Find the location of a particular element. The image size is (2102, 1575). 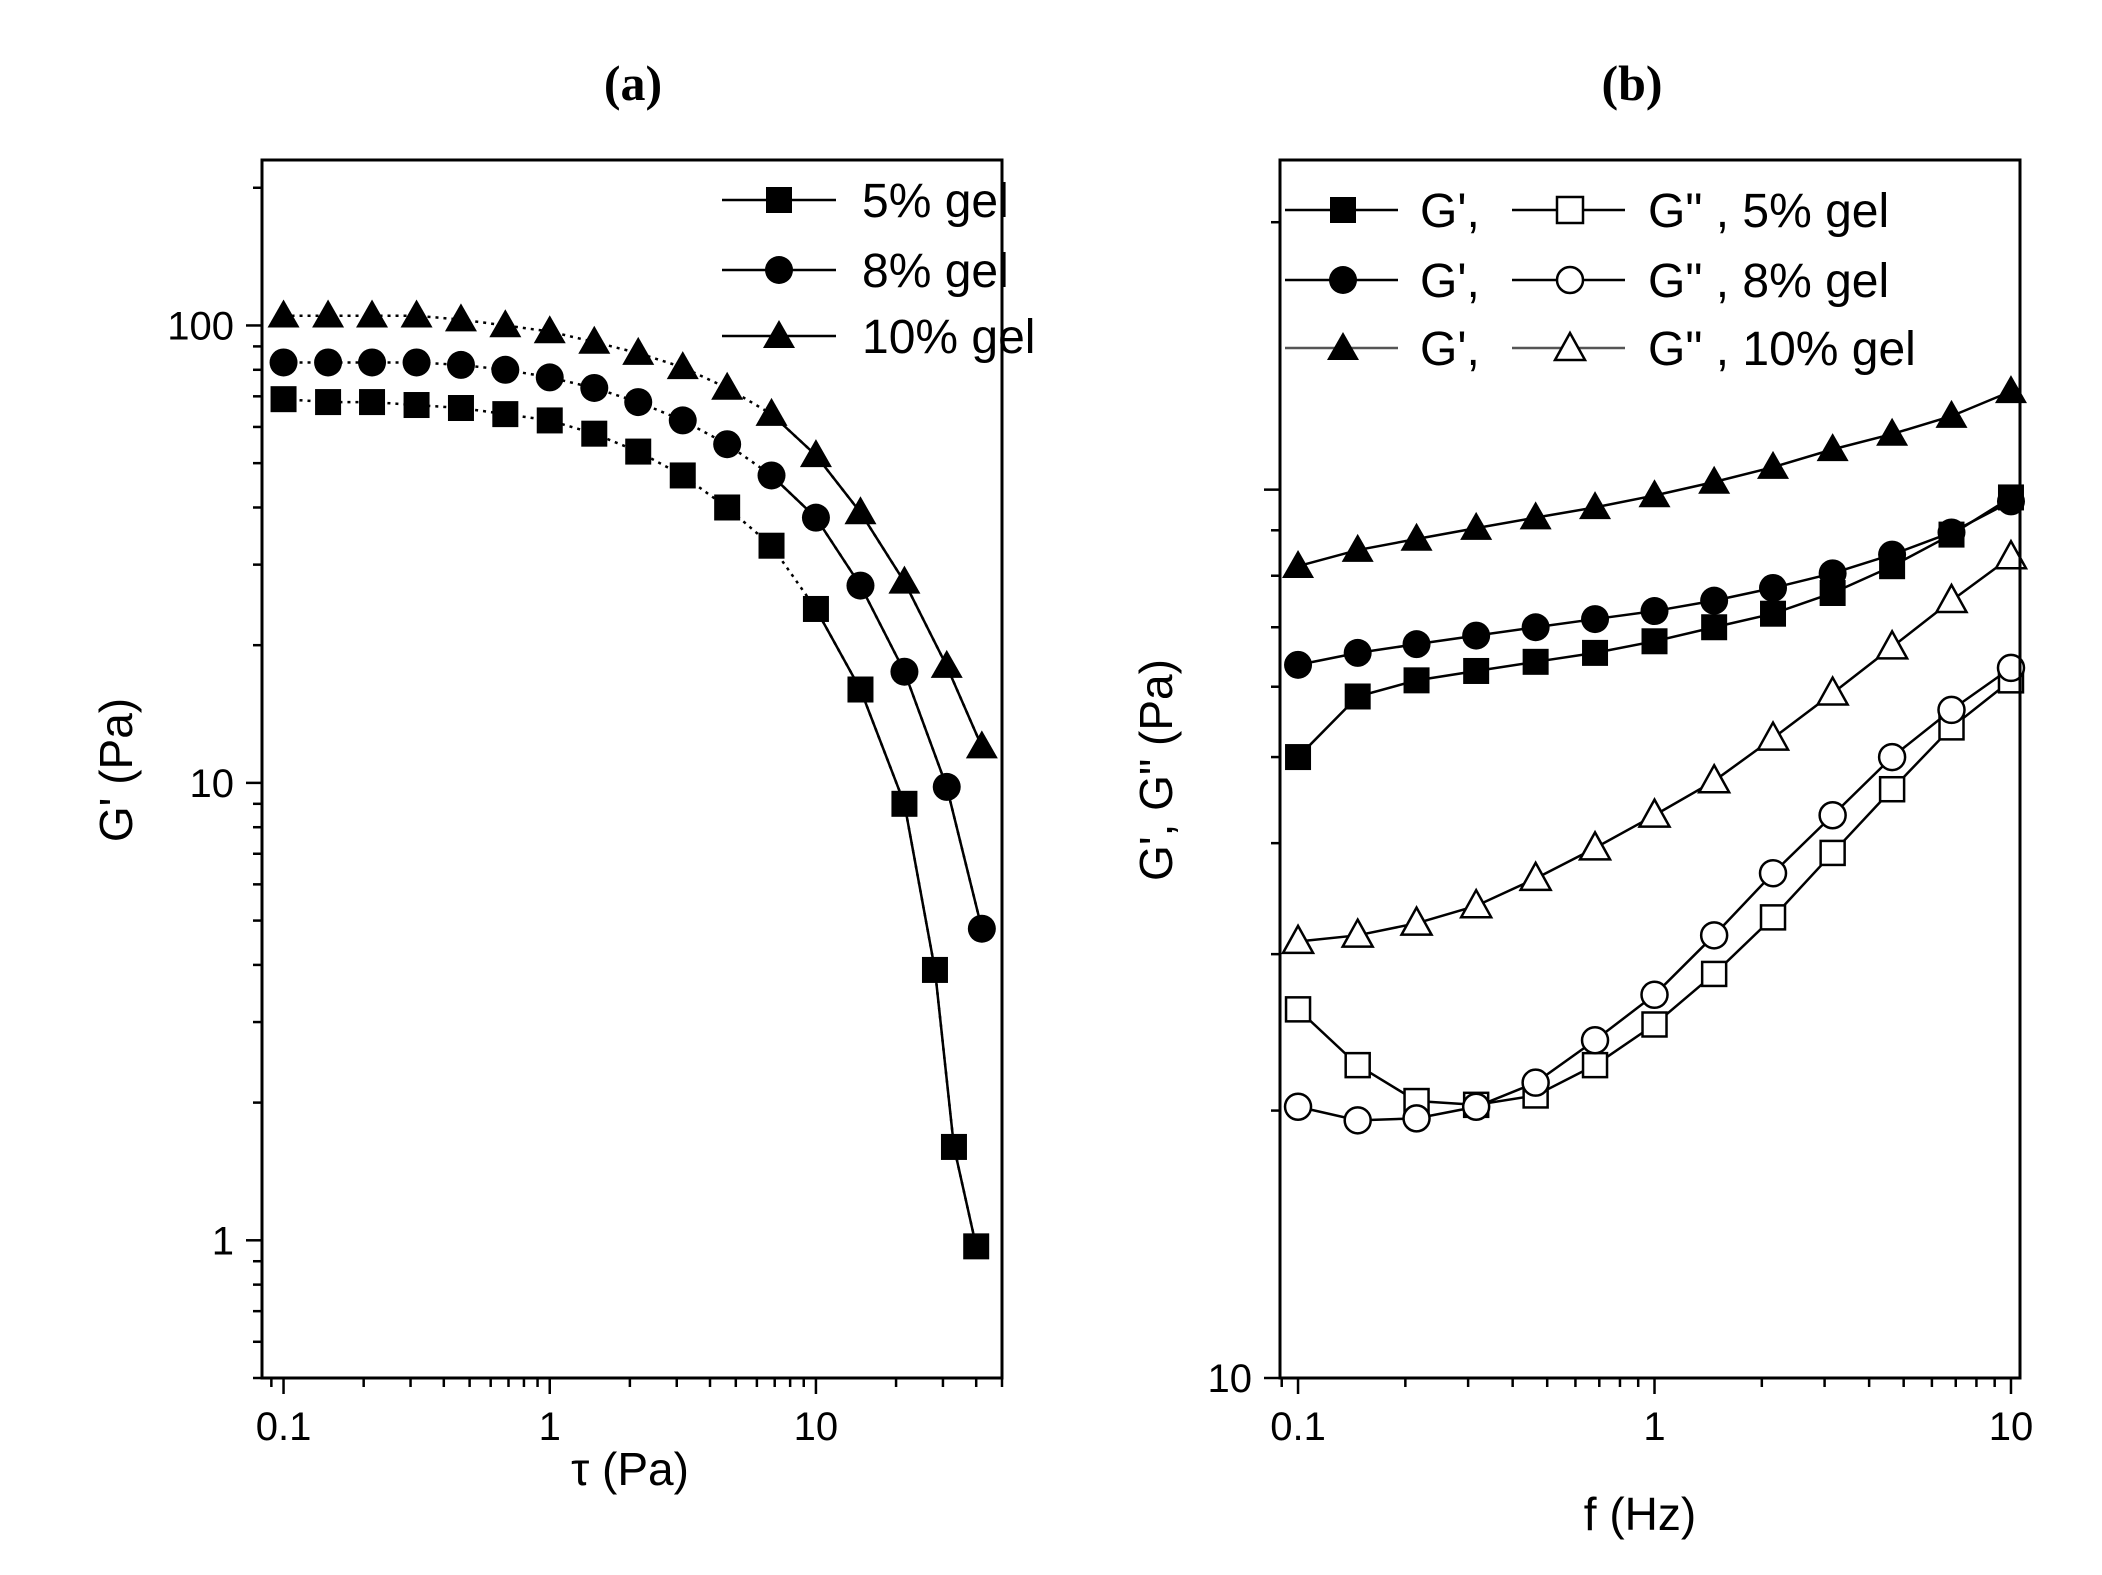

panel-b-y-axis-title: G', G" (Pa) is located at coordinates (1156, 770).